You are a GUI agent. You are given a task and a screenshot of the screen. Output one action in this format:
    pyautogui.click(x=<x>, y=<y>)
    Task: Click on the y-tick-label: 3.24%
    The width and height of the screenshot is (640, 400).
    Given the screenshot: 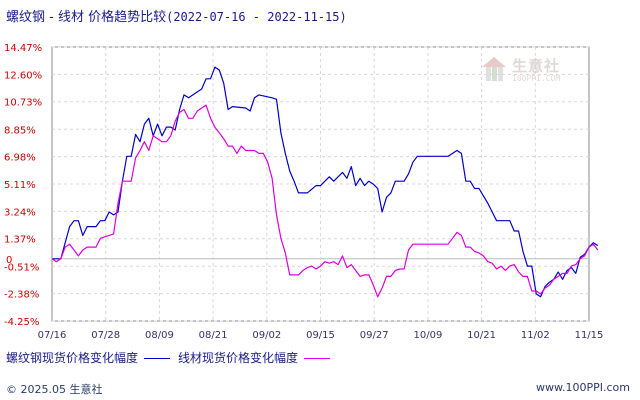 What is the action you would take?
    pyautogui.click(x=20, y=212)
    